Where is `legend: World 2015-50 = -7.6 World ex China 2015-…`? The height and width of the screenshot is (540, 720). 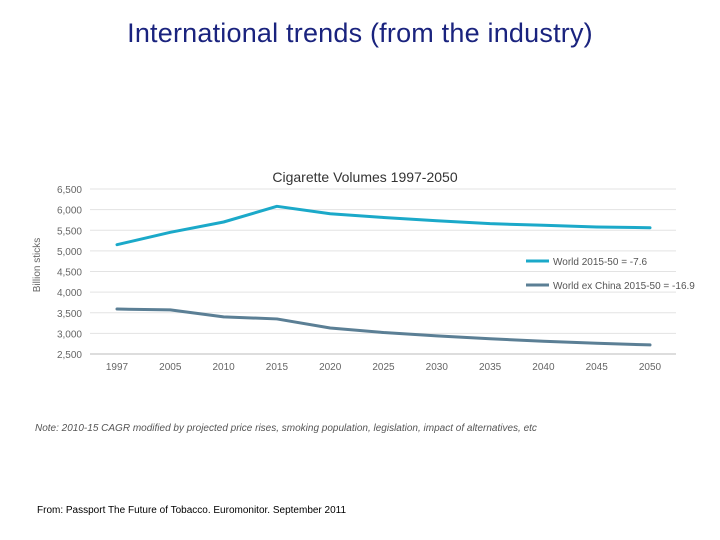 legend: World 2015-50 = -7.6 World ex China 2015-… is located at coordinates (610, 274).